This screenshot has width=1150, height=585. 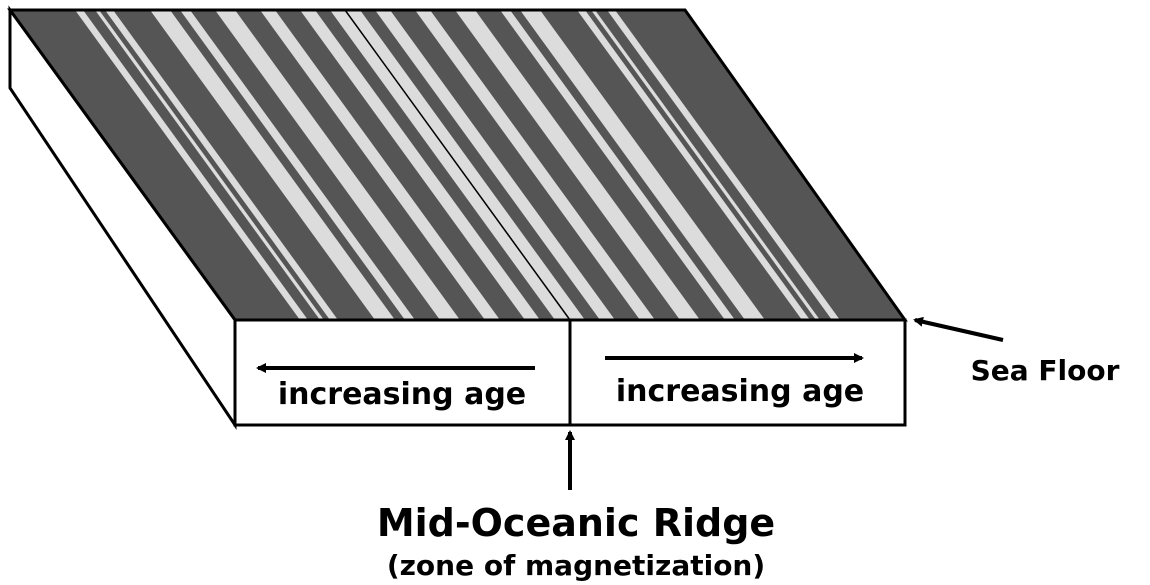 I want to click on ridge-line, so click(x=457, y=165).